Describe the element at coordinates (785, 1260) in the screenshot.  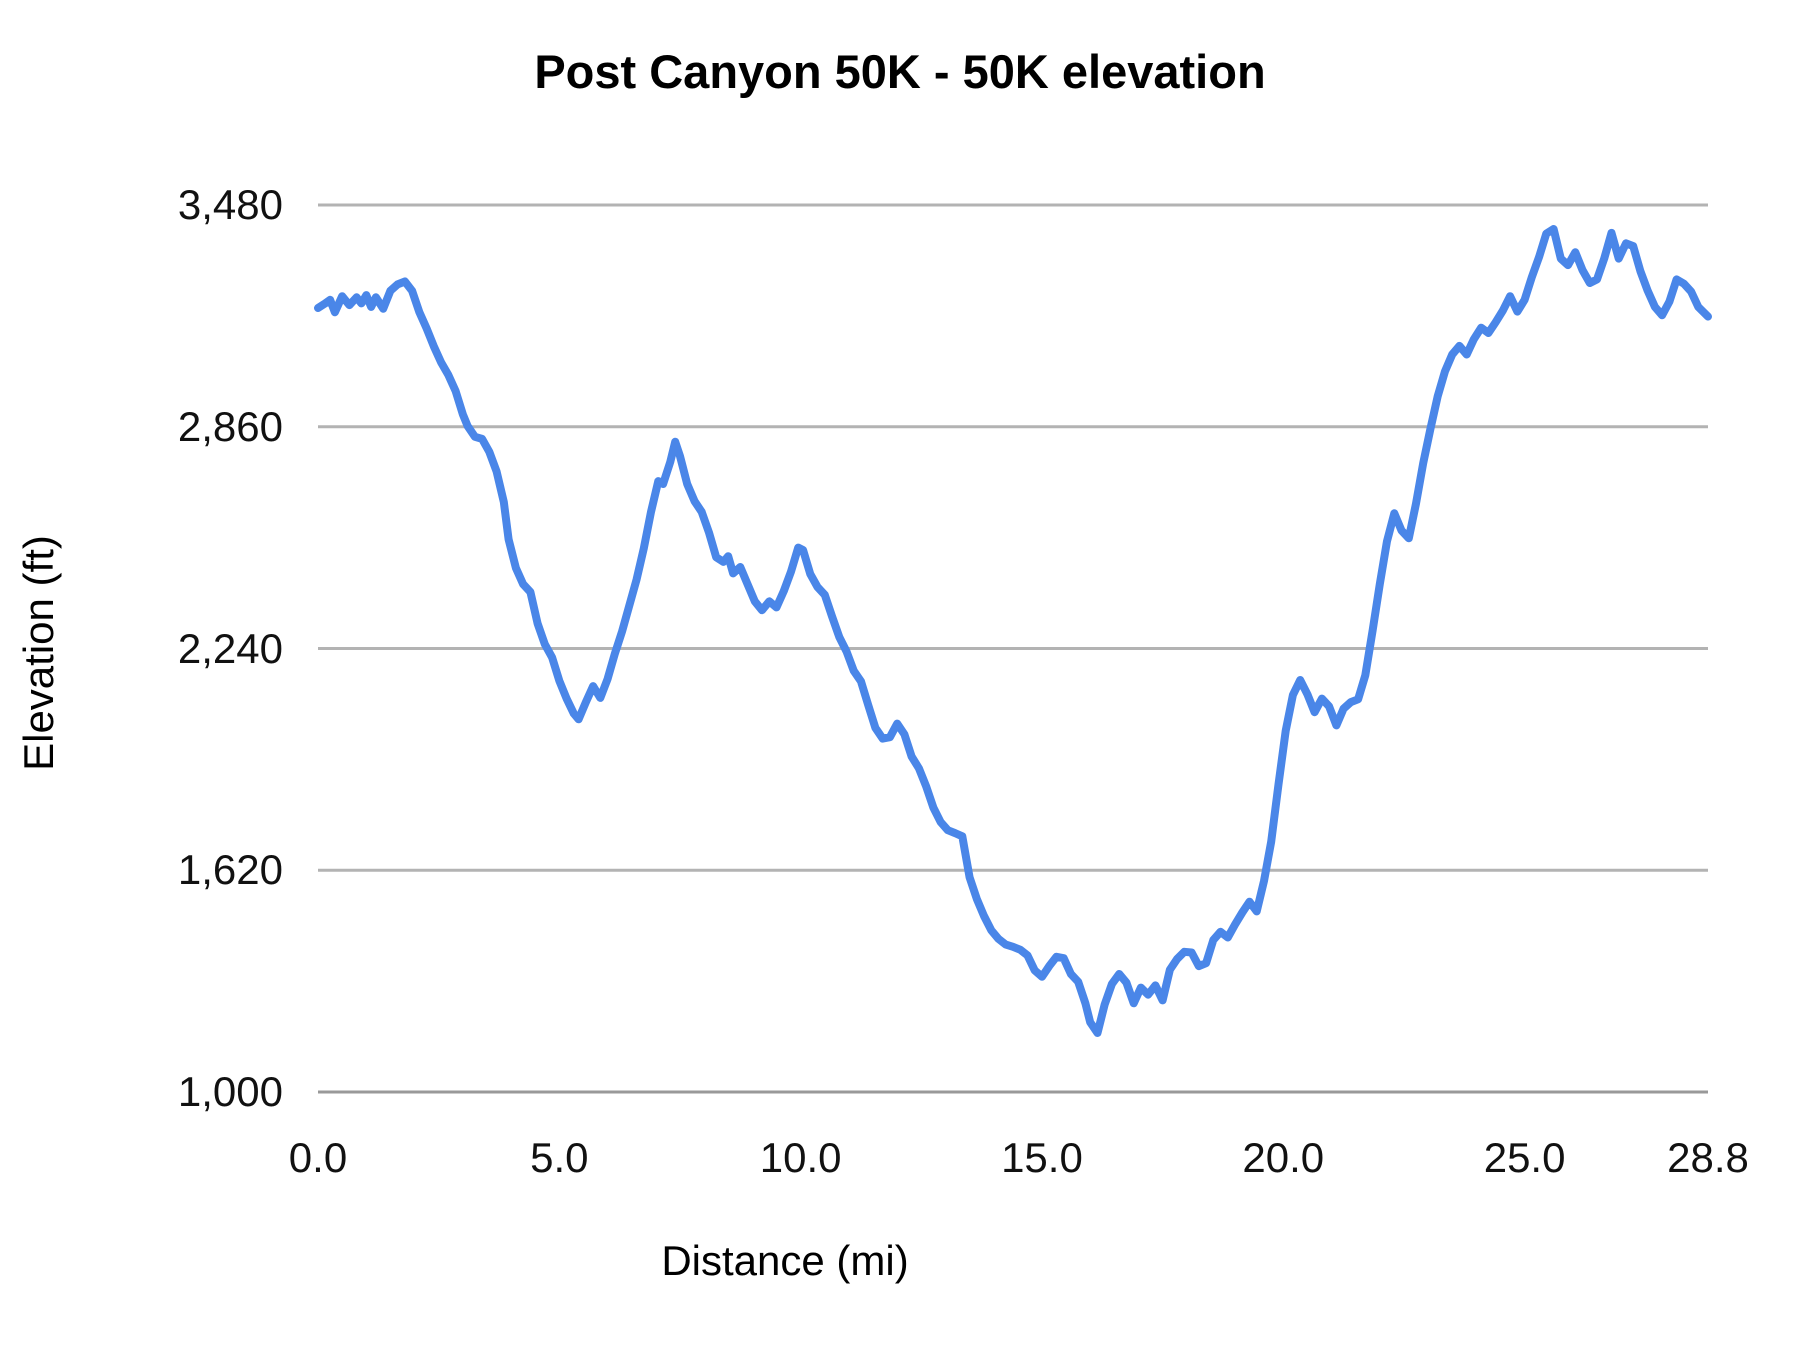
I see `x-axis-title: Distance (mi)` at that location.